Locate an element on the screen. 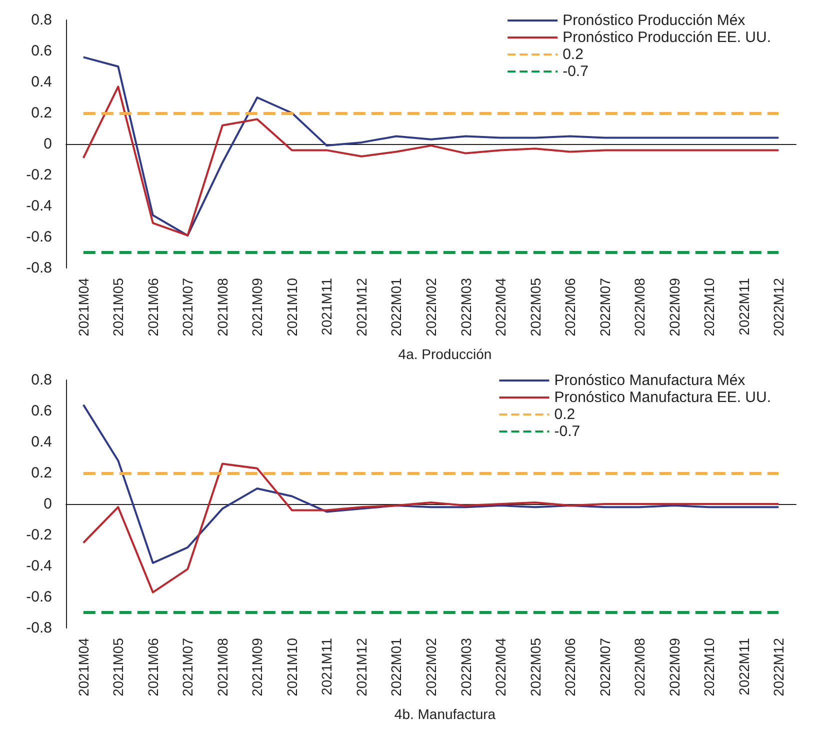 The image size is (824, 736). x-axis-title: 4a. Producción is located at coordinates (445, 354).